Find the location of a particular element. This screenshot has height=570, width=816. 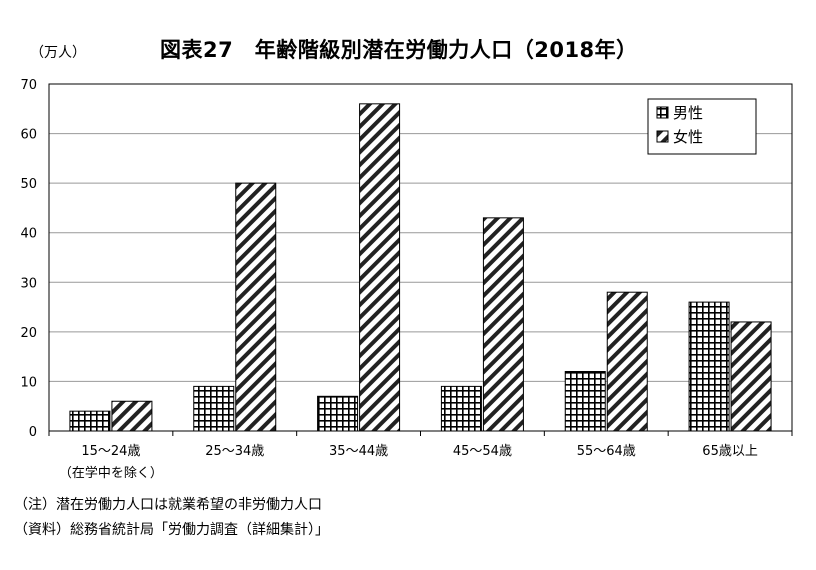

x-tick-label: 15～24歳 is located at coordinates (110, 451).